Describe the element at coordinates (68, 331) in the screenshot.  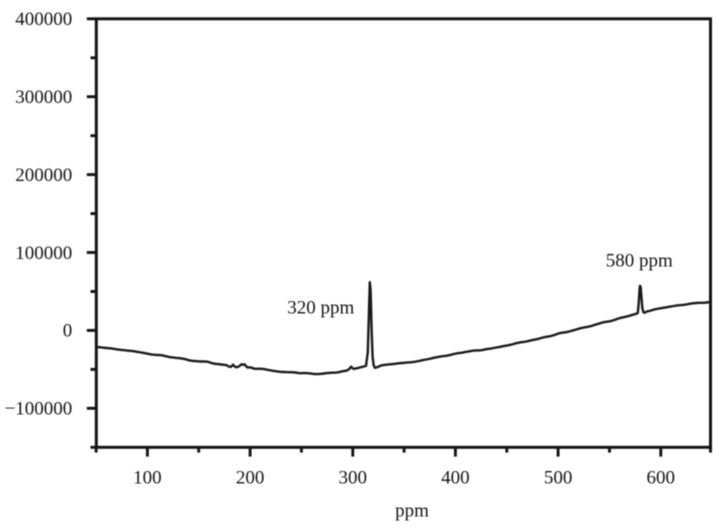
I see `svg-text: 0` at that location.